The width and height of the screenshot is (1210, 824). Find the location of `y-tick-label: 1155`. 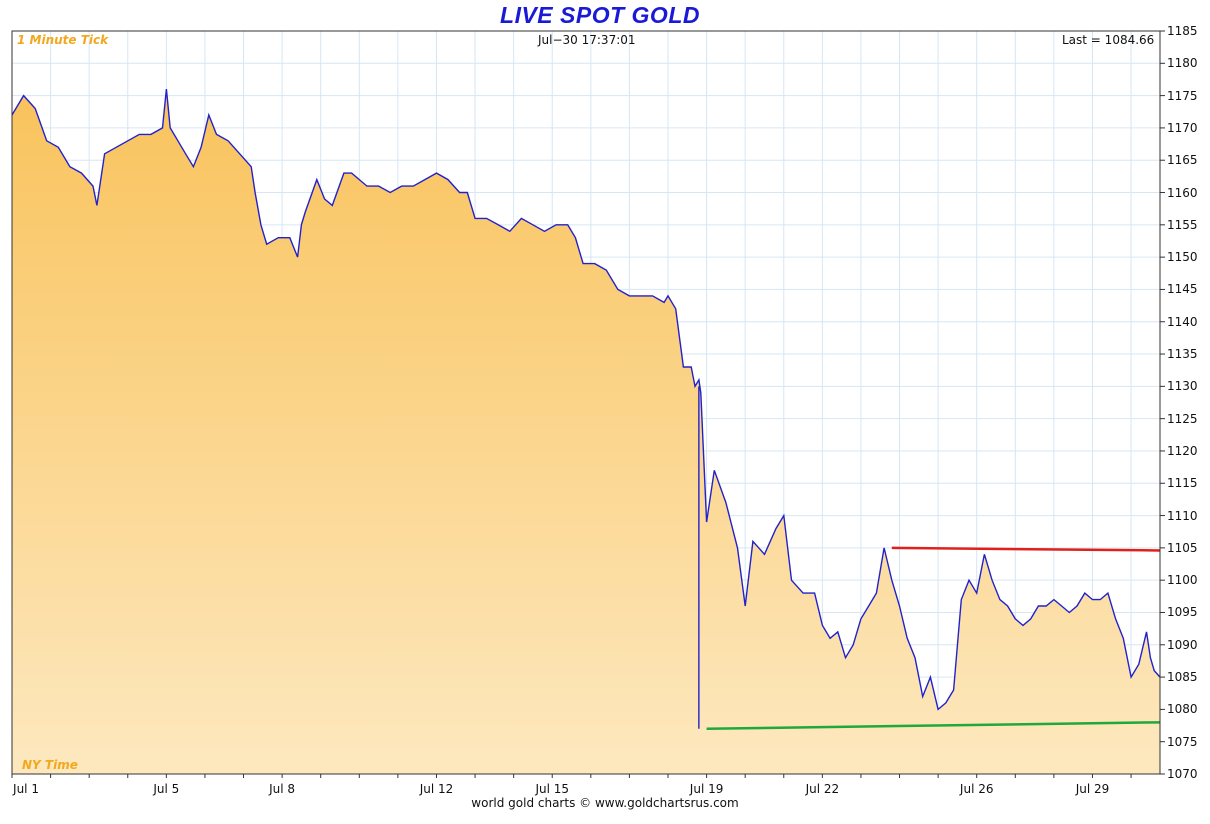

y-tick-label: 1155 is located at coordinates (1182, 224).